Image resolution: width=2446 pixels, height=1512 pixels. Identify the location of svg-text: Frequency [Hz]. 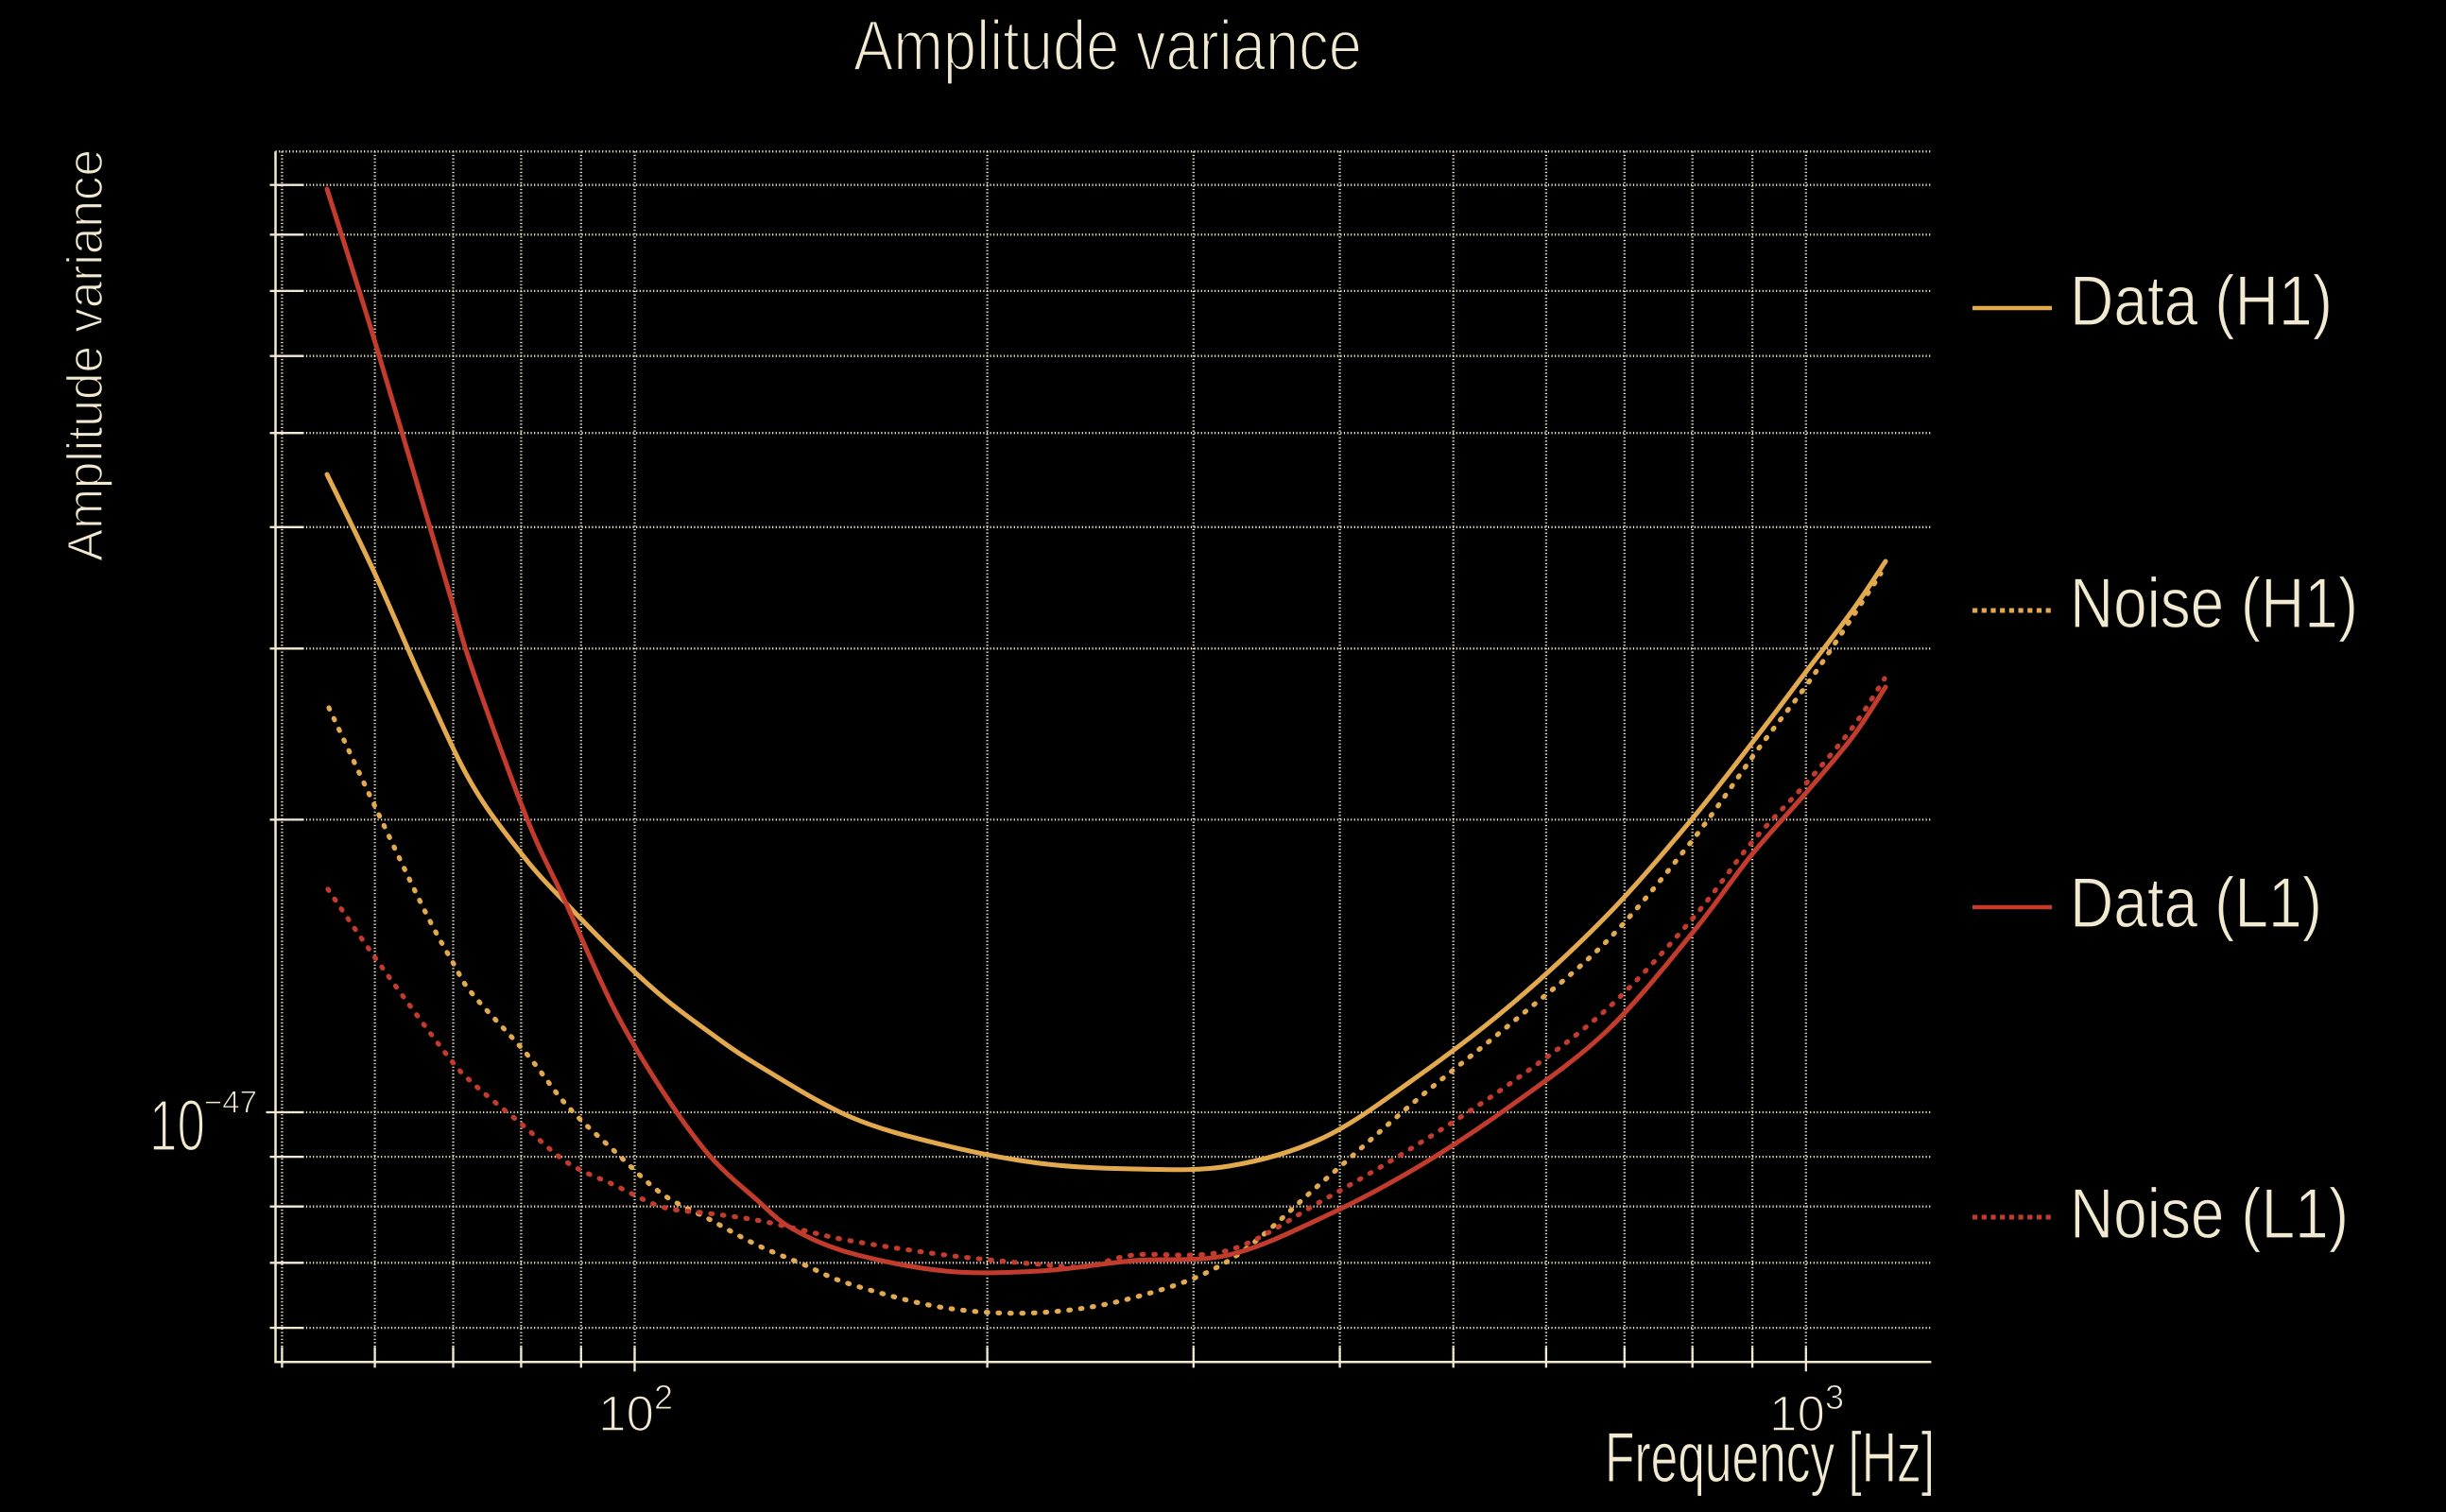
(1770, 1457).